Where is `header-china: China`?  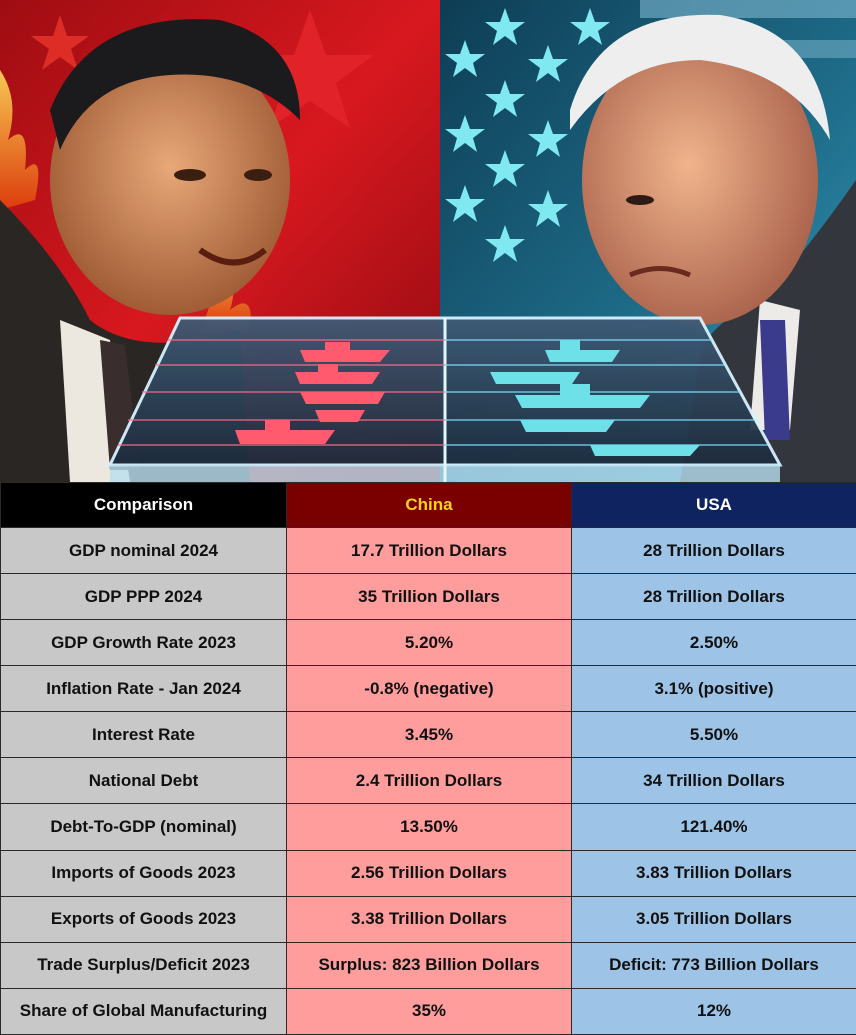
header-china: China is located at coordinates (429, 505).